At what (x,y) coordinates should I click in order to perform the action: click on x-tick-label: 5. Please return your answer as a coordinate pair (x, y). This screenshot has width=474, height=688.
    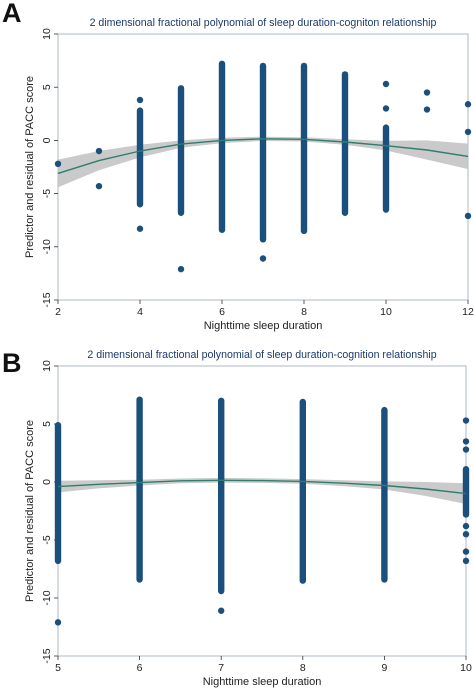
    Looking at the image, I should click on (58, 668).